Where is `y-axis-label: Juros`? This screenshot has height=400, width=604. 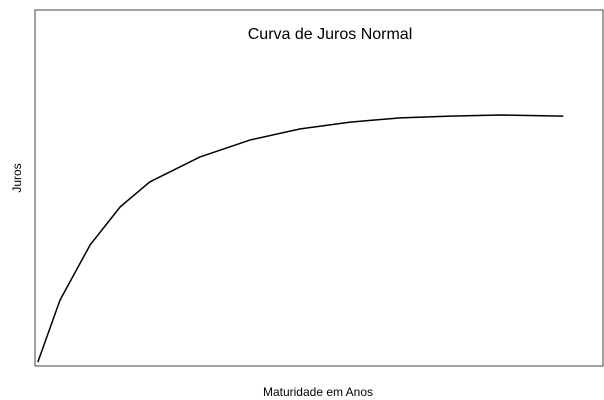 y-axis-label: Juros is located at coordinates (17, 177).